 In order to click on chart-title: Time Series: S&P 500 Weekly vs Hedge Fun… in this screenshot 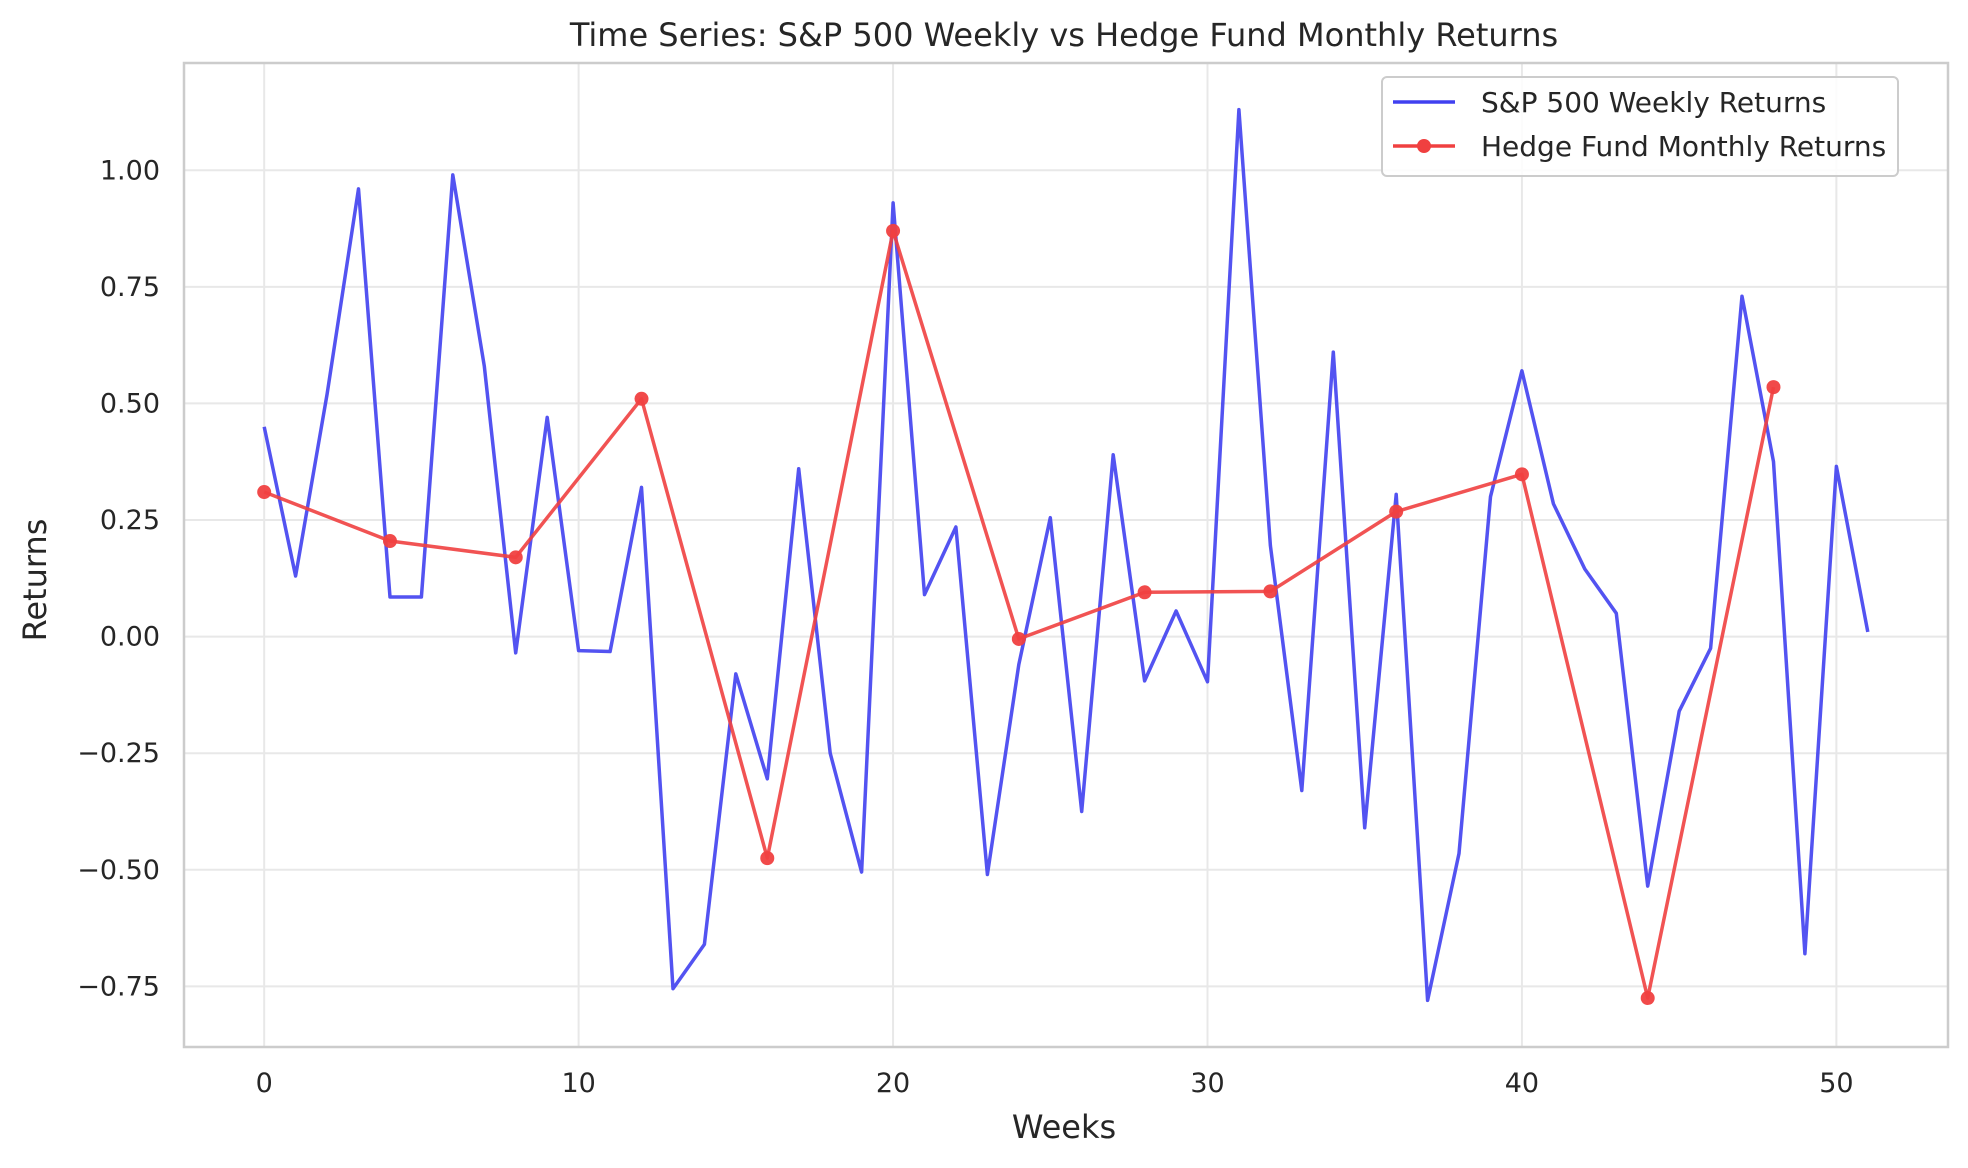, I will do `click(1063, 35)`.